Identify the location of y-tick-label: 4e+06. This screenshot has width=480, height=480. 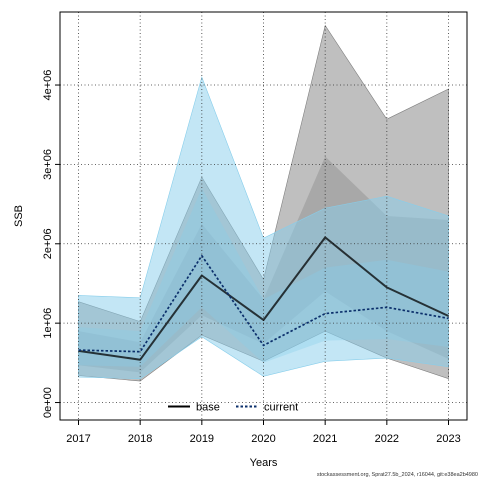
(48, 85).